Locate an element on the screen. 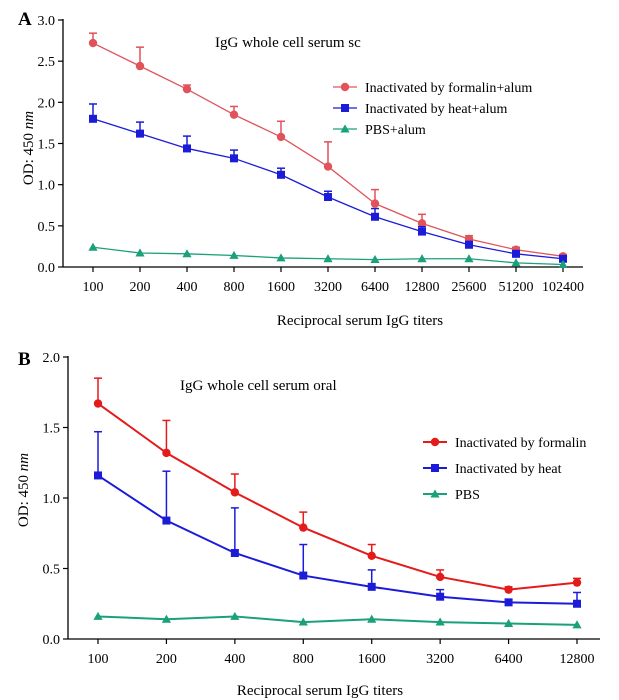 This screenshot has height=700, width=619. x-tick-label: 400 is located at coordinates (234, 659).